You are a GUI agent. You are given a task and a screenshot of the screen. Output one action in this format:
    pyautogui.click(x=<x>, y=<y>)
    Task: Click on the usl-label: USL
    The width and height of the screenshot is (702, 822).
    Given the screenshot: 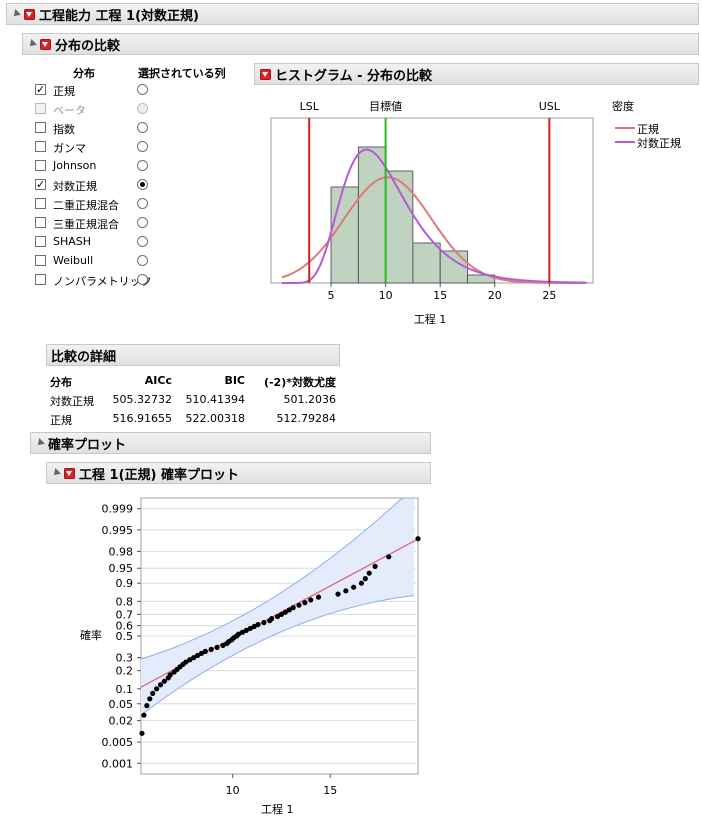 What is the action you would take?
    pyautogui.click(x=550, y=106)
    